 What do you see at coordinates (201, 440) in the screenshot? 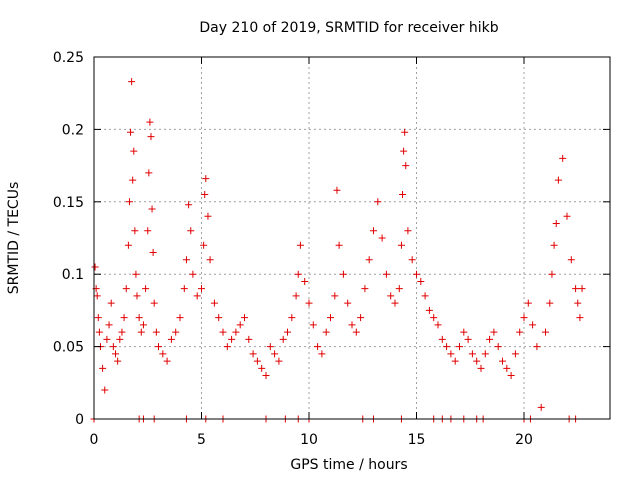
I see `x-tick-label: 5` at bounding box center [201, 440].